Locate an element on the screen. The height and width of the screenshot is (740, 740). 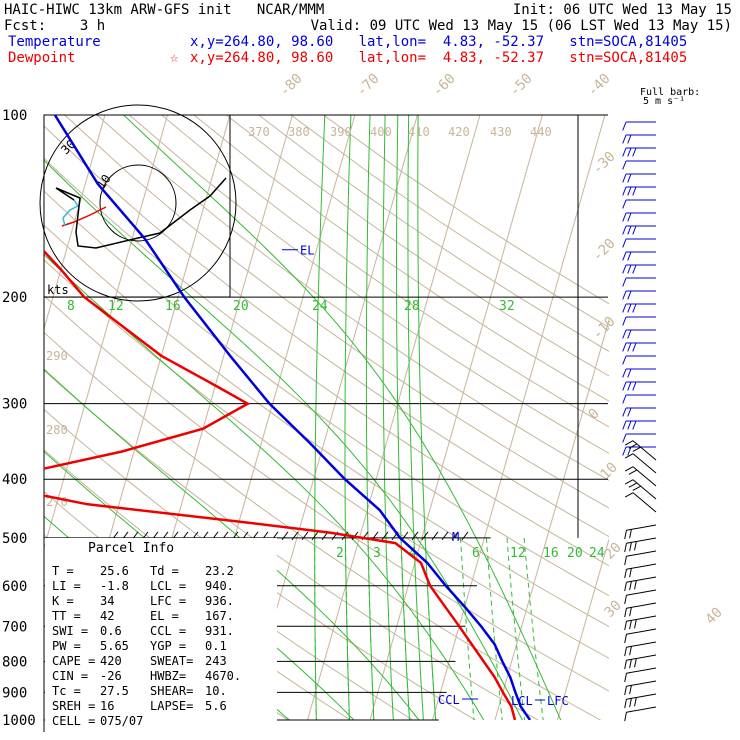
pressure-tick-label: 300 is located at coordinates (14, 405).